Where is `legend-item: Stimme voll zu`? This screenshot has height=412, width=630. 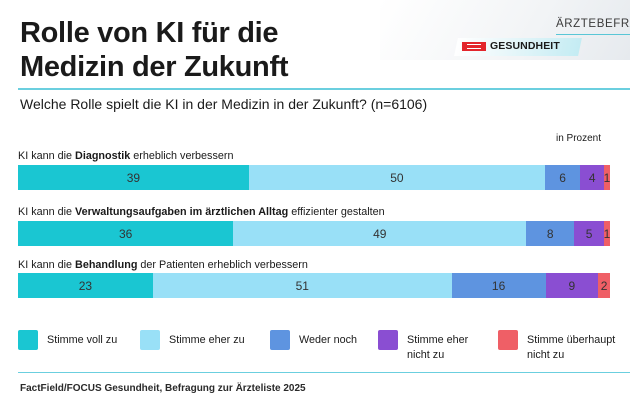
legend-item: Stimme voll zu is located at coordinates (67, 340).